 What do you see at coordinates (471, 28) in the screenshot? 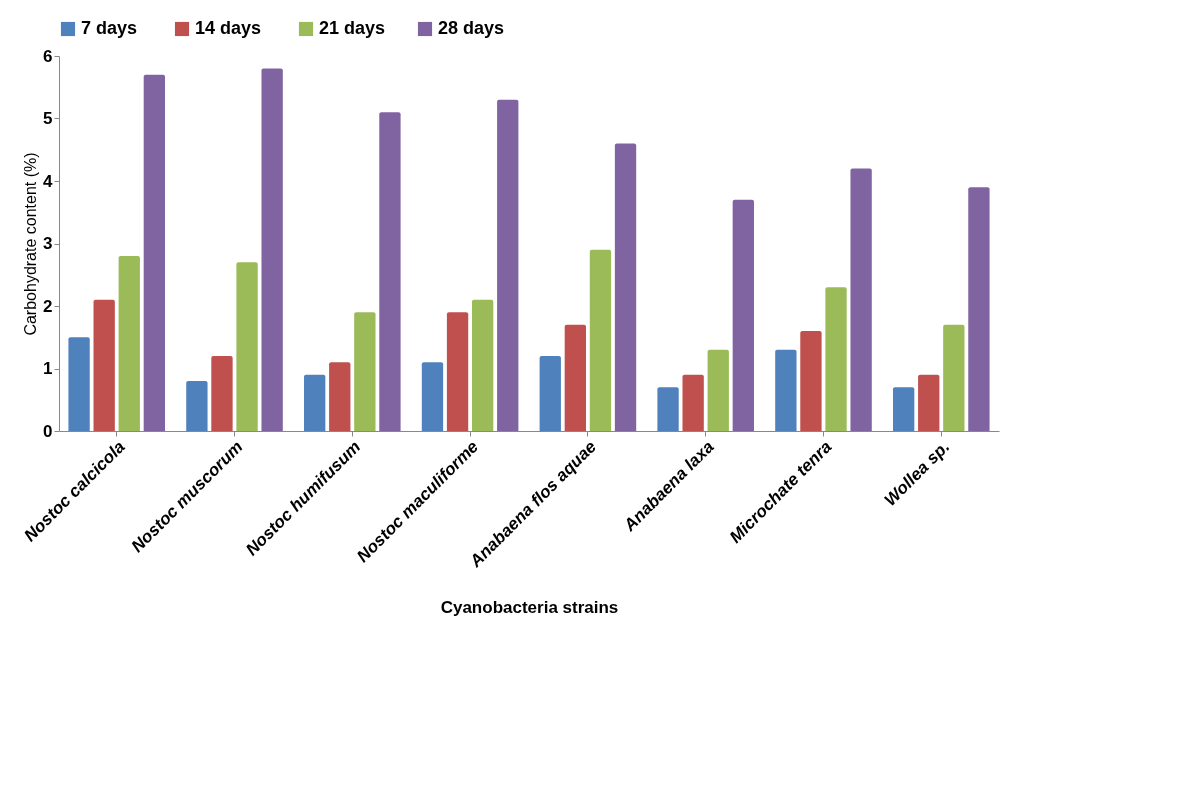
I see `legend-label: 28 days` at bounding box center [471, 28].